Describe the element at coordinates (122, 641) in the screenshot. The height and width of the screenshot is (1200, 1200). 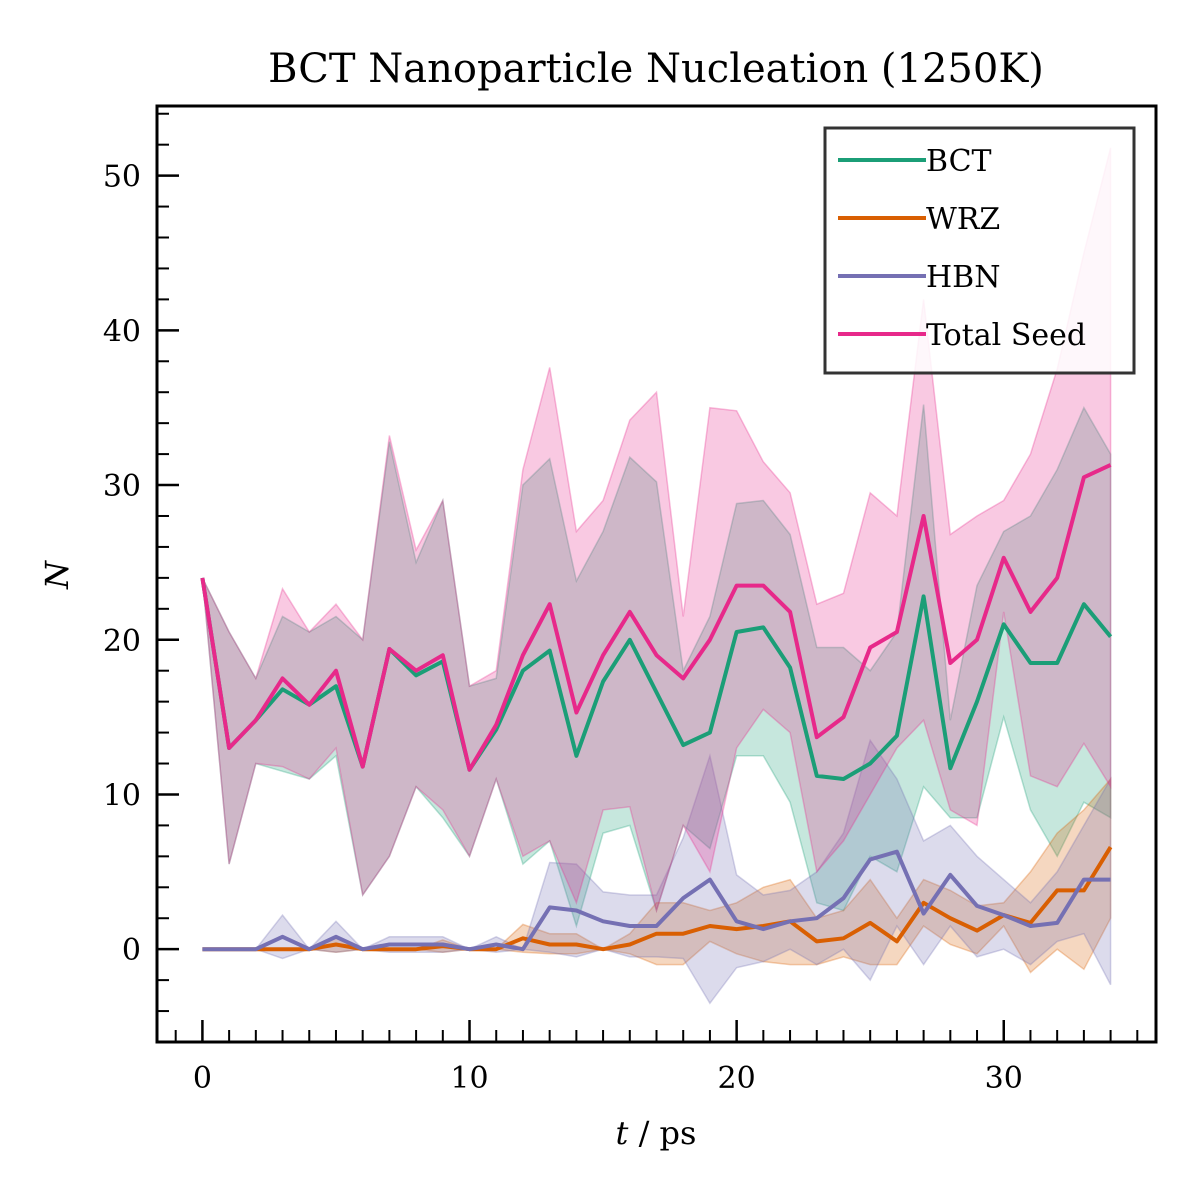
I see `y-tick-label: 20` at that location.